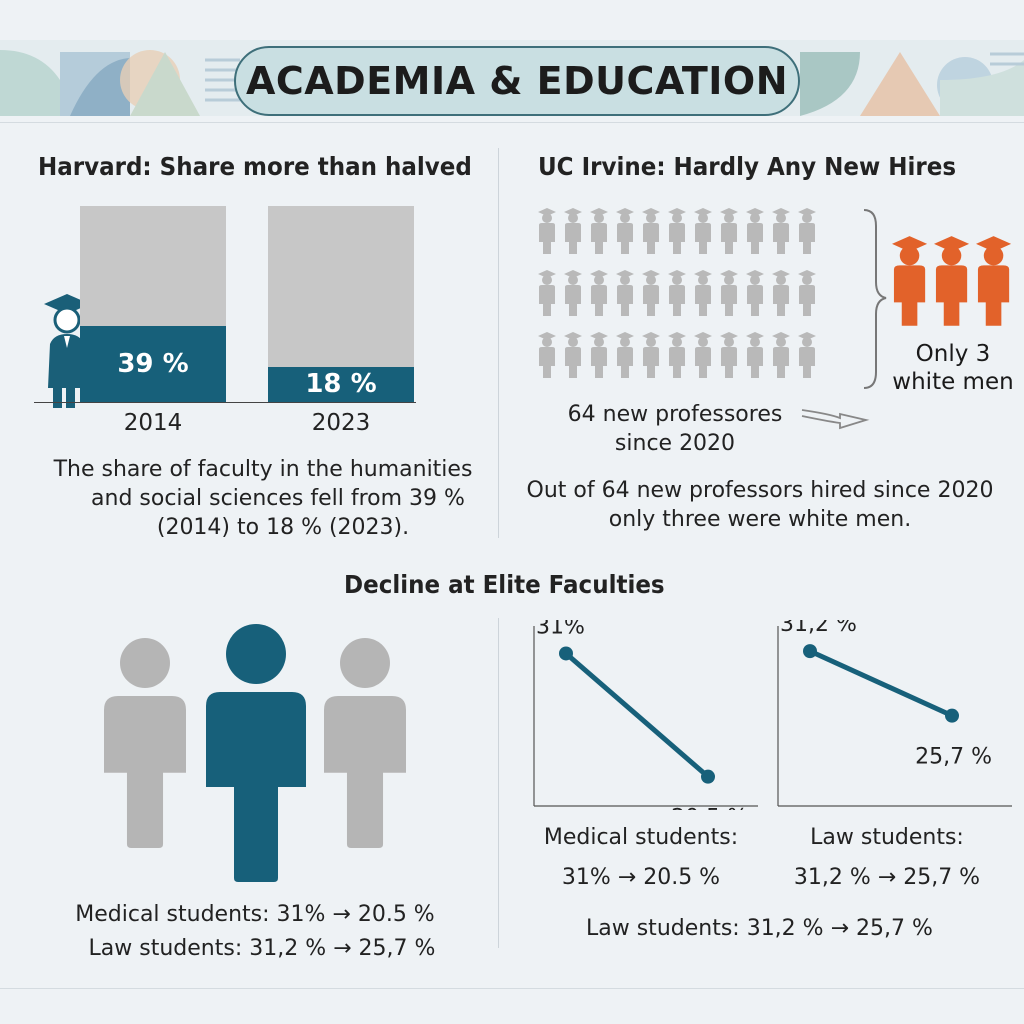  Describe the element at coordinates (225, 402) in the screenshot. I see `x-axis` at that location.